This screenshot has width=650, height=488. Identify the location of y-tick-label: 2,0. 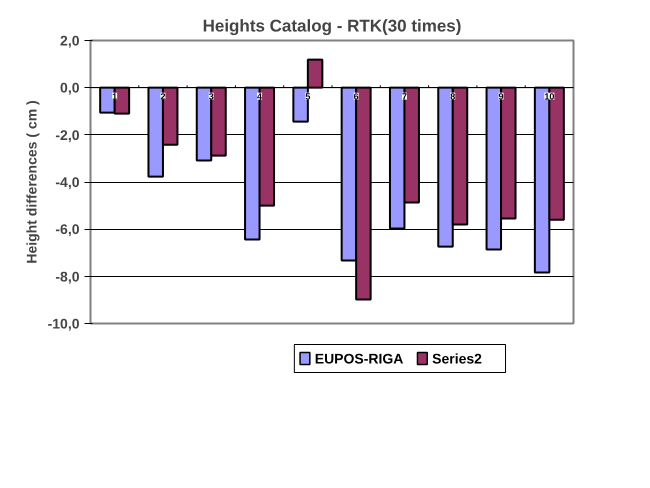
(70, 40).